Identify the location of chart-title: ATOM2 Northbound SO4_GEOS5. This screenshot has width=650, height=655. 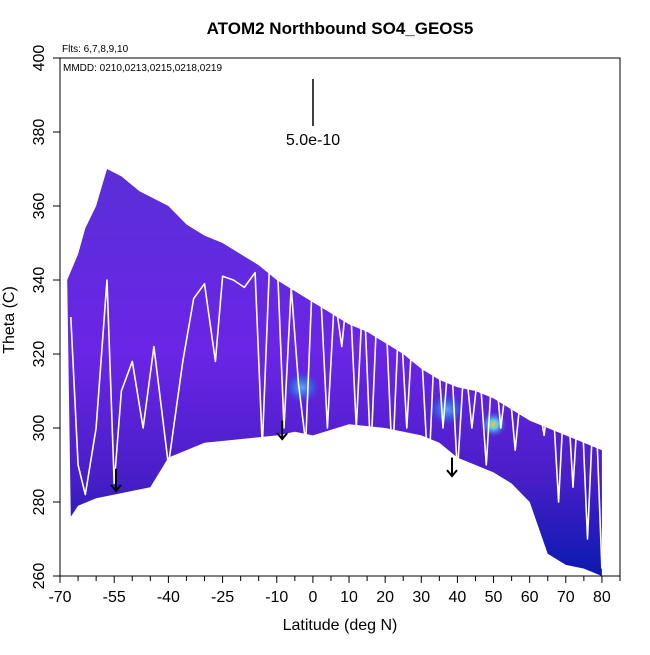
(340, 28).